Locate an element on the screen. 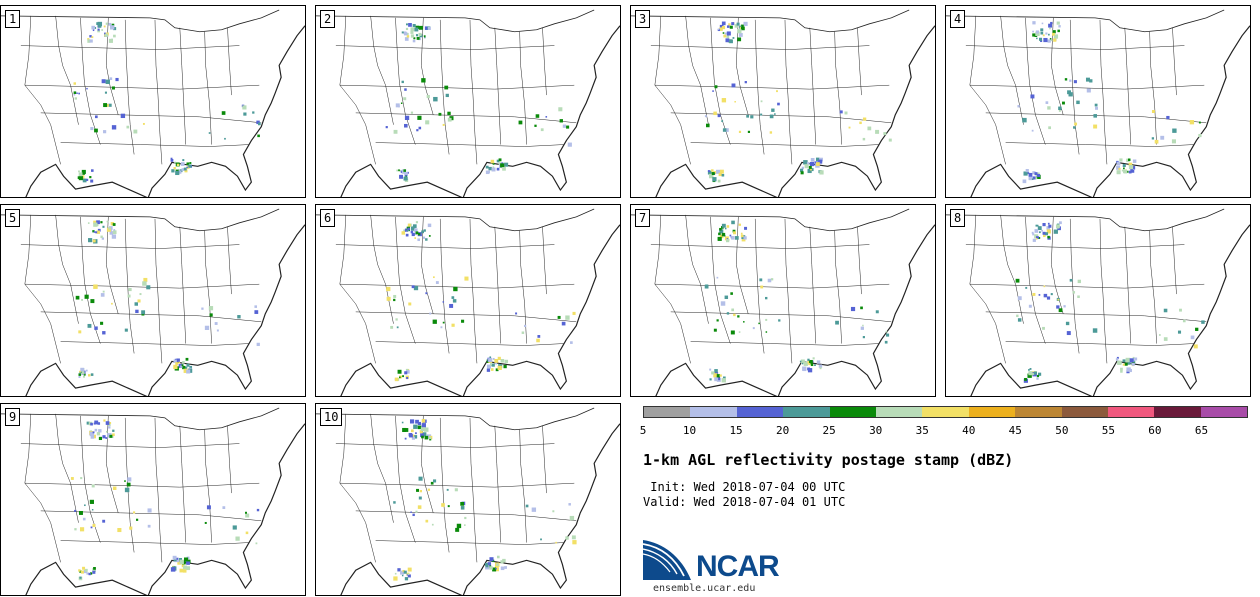 The image size is (1260, 597). stamp-member-number: 9 is located at coordinates (13, 417).